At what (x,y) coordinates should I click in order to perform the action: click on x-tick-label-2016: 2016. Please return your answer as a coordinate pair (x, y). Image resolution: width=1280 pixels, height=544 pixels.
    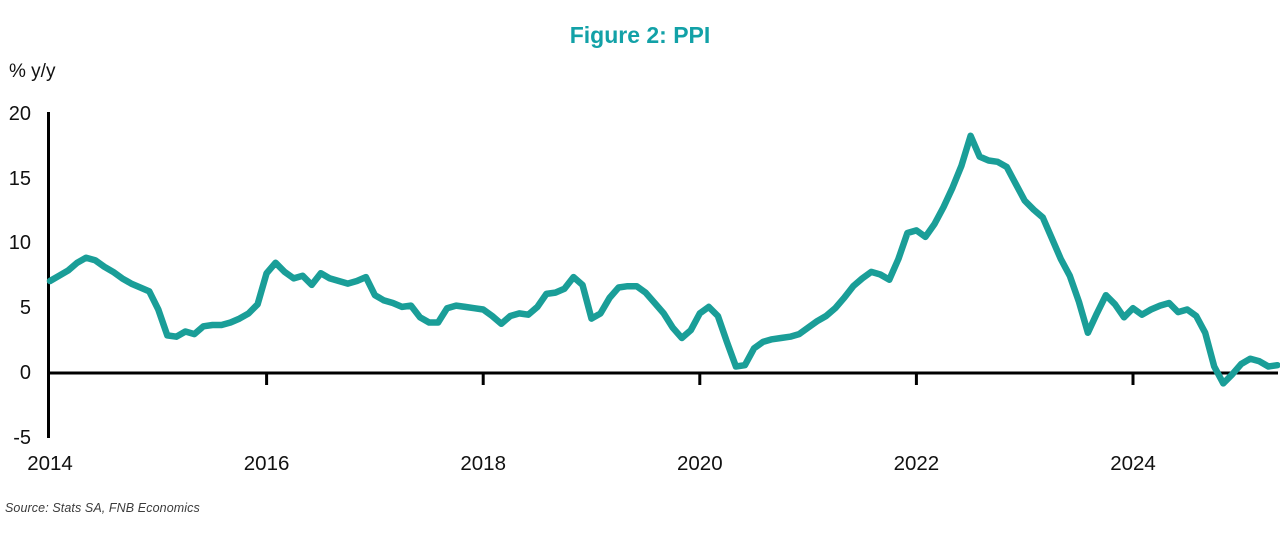
    Looking at the image, I should click on (266, 463).